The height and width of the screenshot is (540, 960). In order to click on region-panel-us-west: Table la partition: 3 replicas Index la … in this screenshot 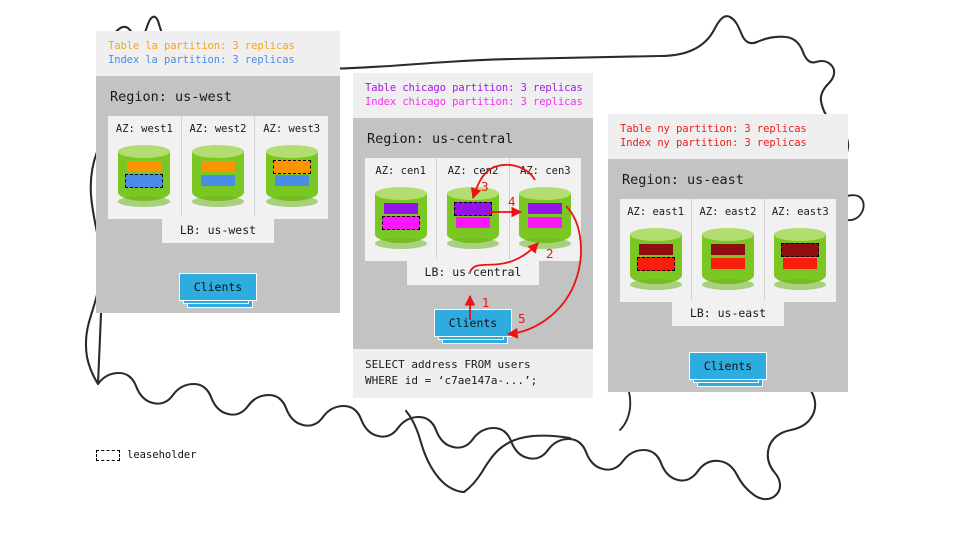, I will do `click(218, 172)`.